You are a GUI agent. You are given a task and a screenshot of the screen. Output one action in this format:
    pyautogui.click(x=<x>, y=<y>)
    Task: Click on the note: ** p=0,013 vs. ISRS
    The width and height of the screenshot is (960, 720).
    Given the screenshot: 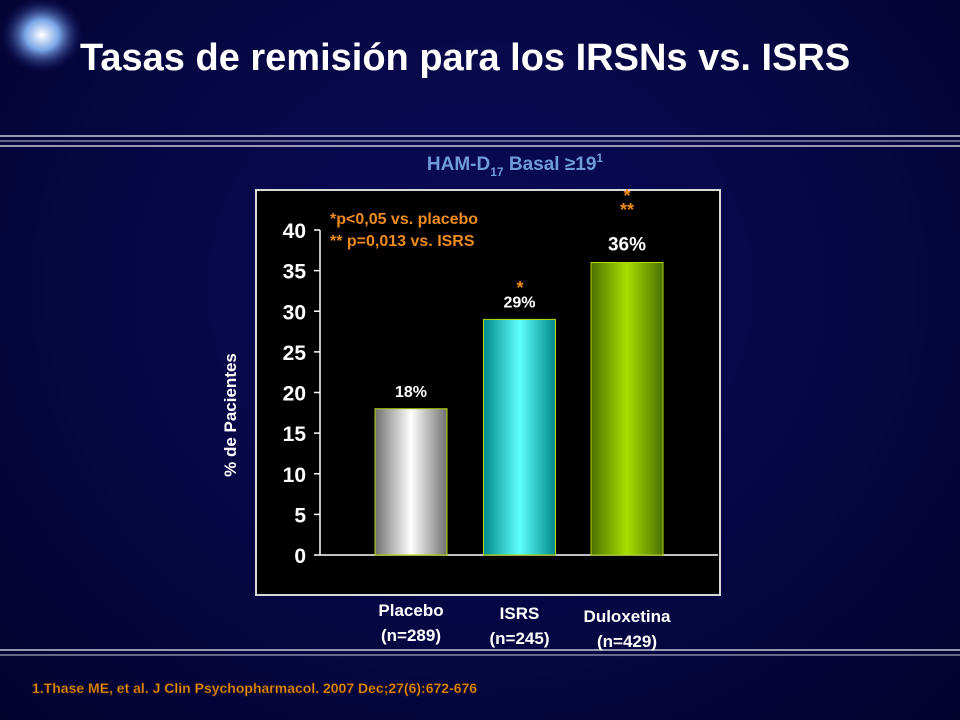 What is the action you would take?
    pyautogui.click(x=402, y=241)
    